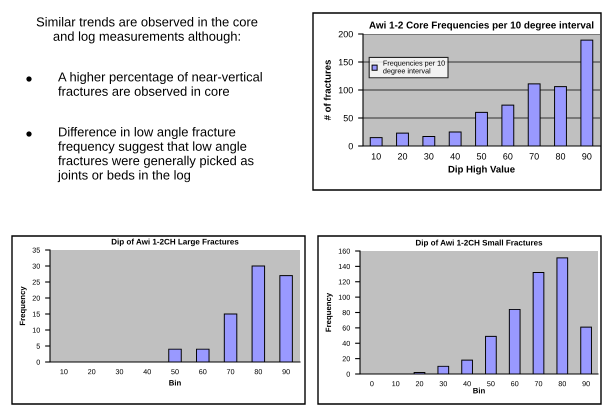 This screenshot has height=405, width=602. I want to click on text: Similar trends are observed in the core and log measurements although:, so click(147, 30).